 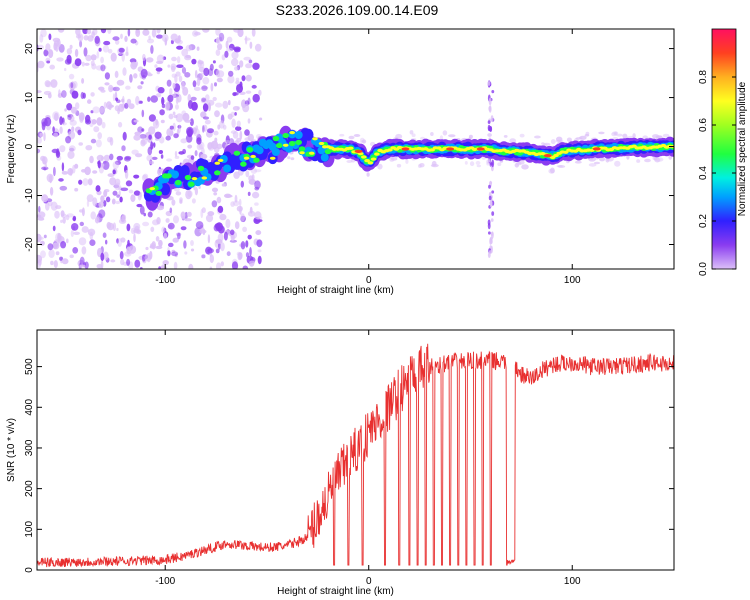 I want to click on colorbar-tick-label: 0.2, so click(x=703, y=221).